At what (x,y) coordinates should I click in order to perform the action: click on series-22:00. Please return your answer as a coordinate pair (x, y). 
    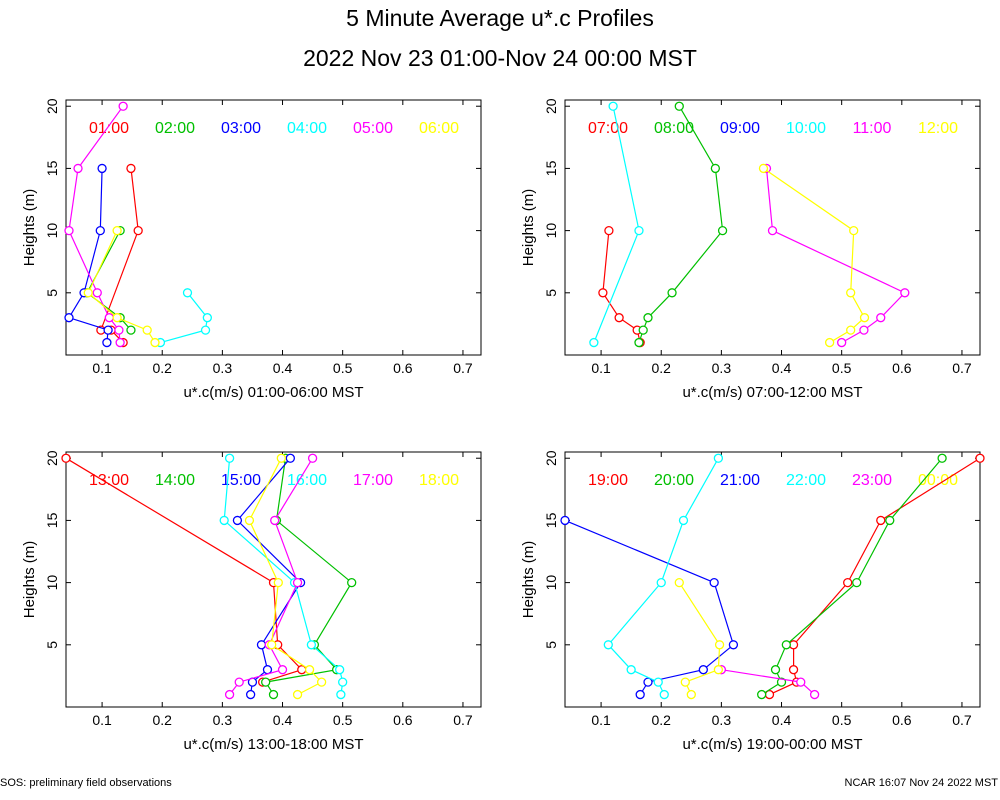
    Looking at the image, I should click on (663, 576).